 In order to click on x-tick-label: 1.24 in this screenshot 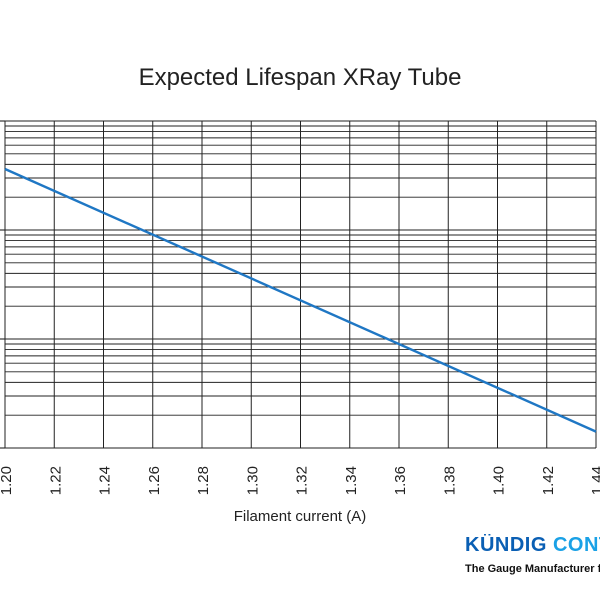, I will do `click(105, 480)`.